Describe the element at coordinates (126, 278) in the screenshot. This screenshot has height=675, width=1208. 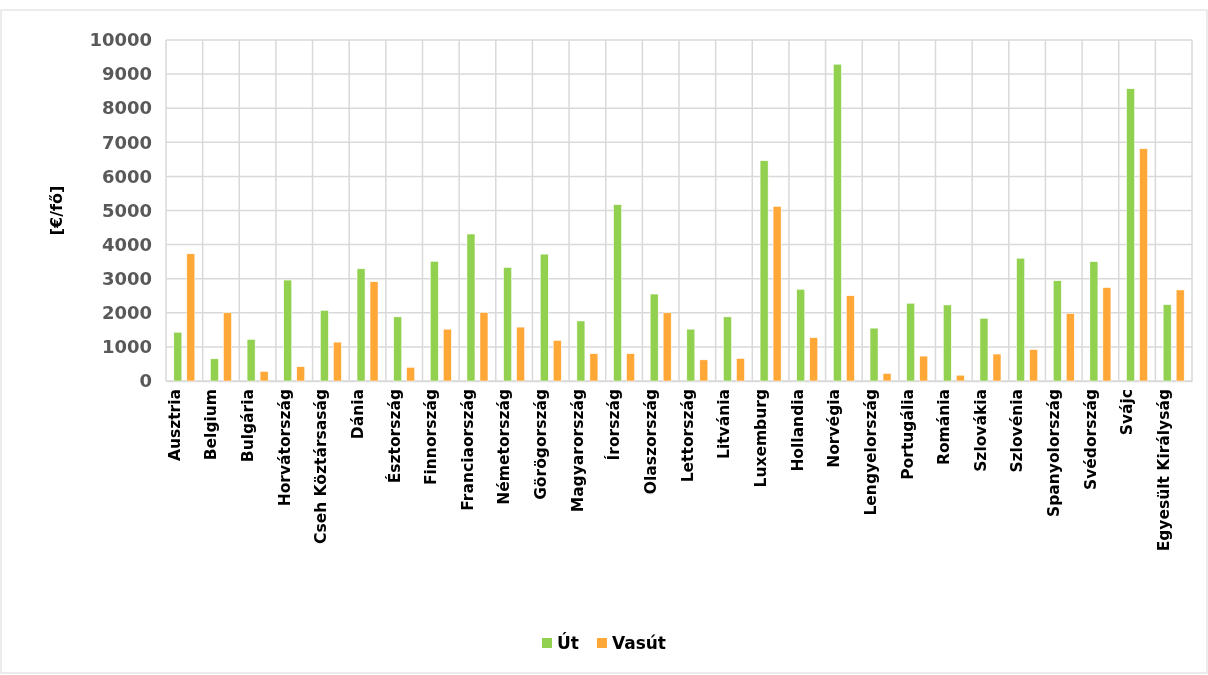
I see `y-tick-label: 3000` at that location.